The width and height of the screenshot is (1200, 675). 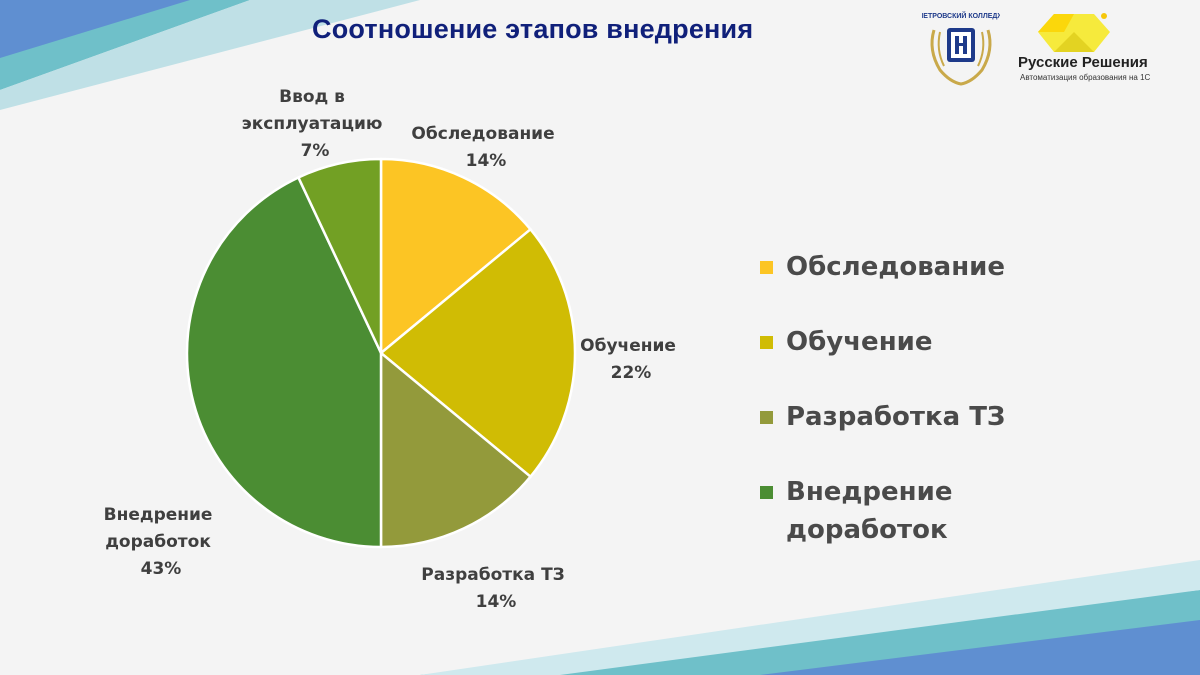 What do you see at coordinates (1085, 77) in the screenshot?
I see `rr-logo-tagline: Автоматизация образования на 1С` at bounding box center [1085, 77].